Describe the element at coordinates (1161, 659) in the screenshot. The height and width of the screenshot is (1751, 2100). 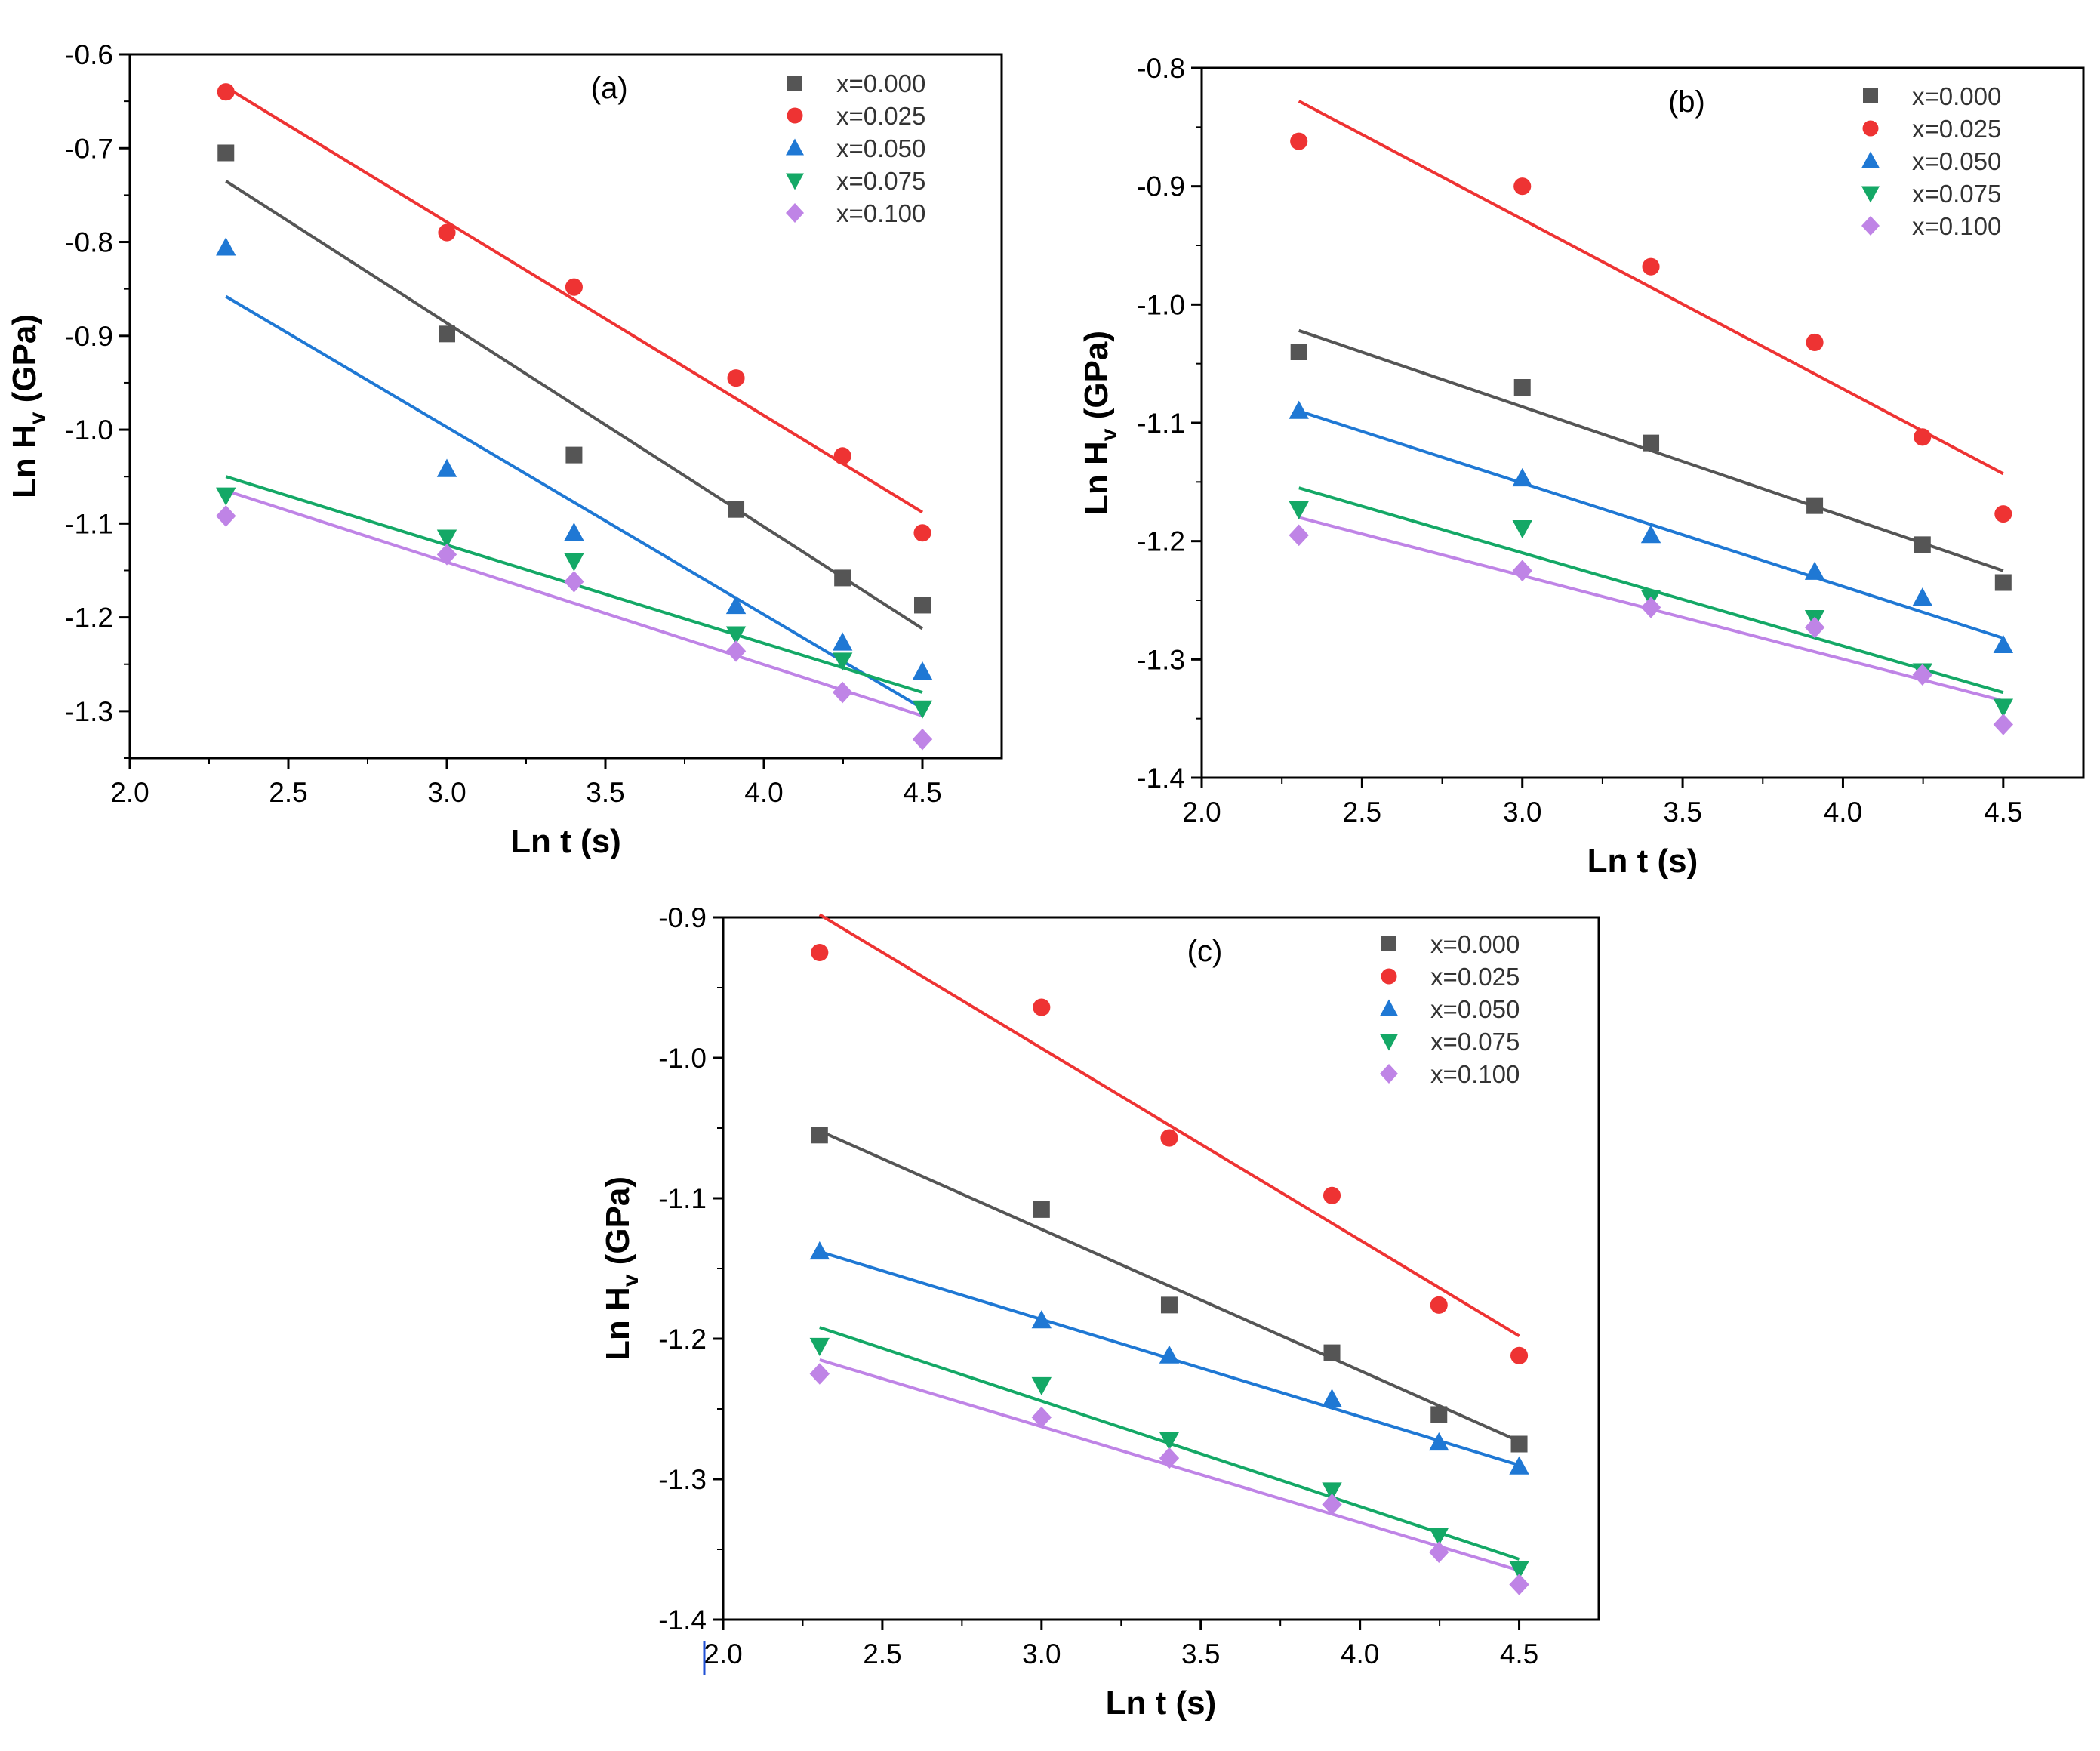
I see `y-tick-label: -1.3` at that location.